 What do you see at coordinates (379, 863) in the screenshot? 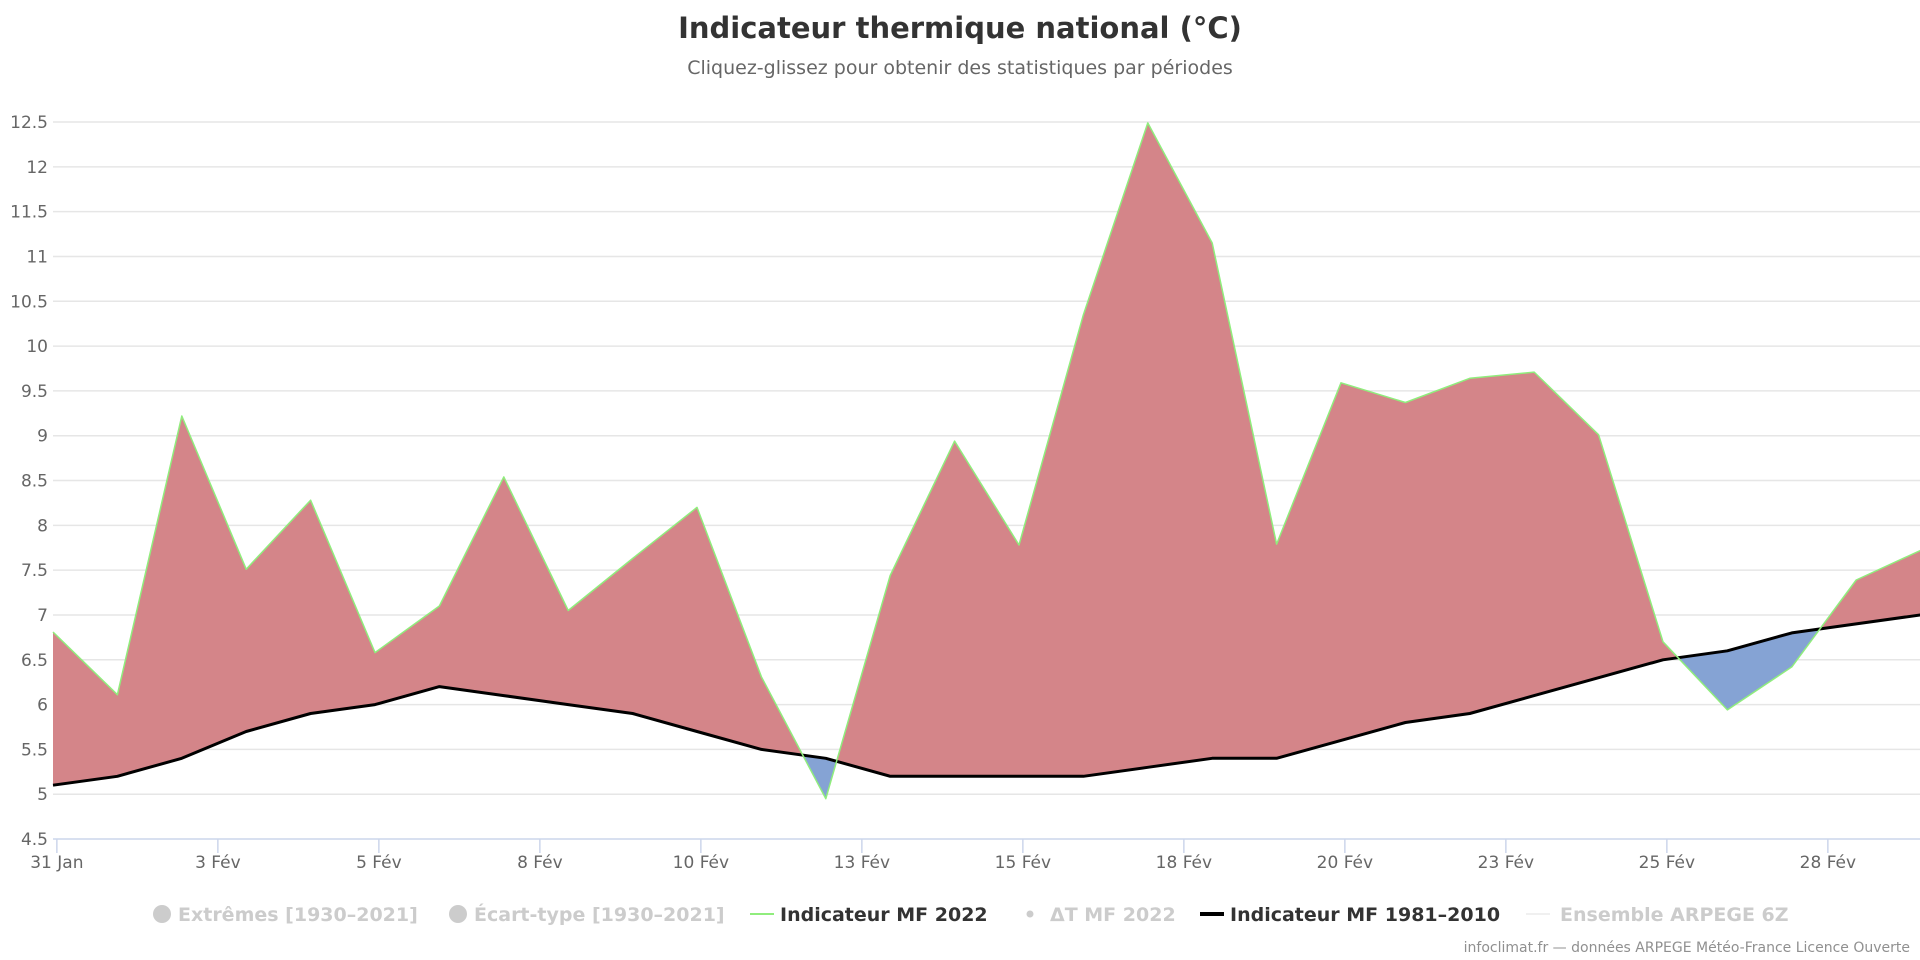
I see `x-tick-label: 5 Fév` at bounding box center [379, 863].